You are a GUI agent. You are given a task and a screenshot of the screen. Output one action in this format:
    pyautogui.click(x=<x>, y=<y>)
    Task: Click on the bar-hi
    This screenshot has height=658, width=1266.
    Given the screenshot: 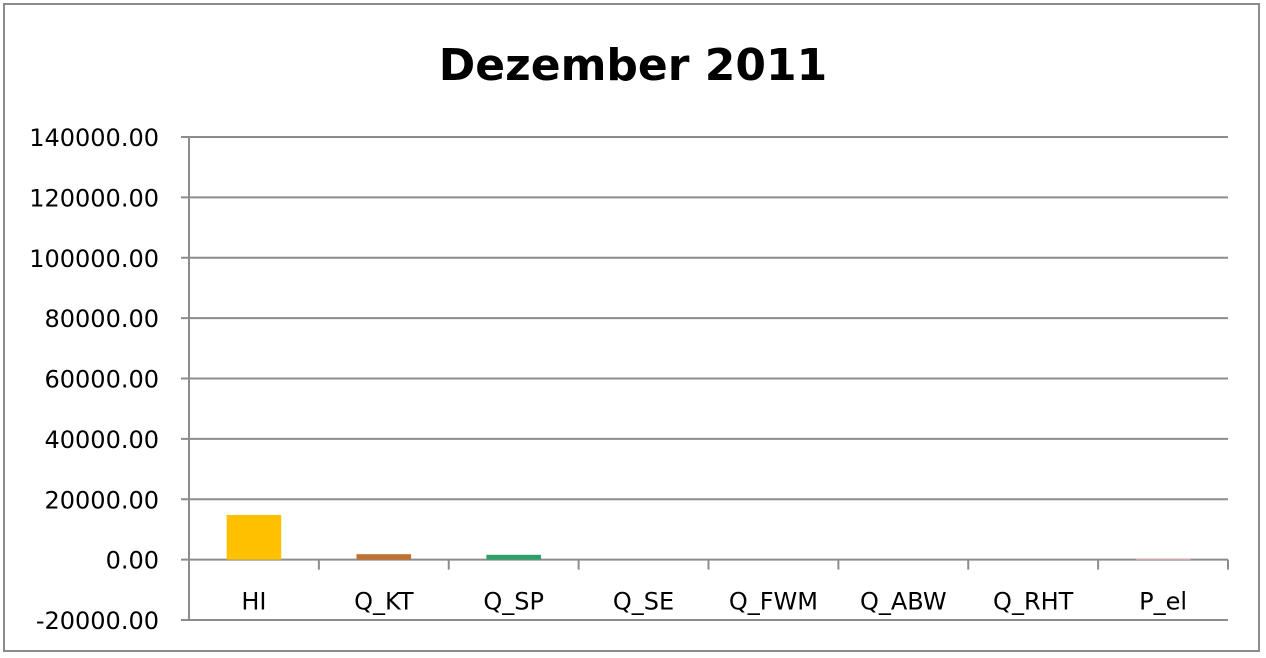 What is the action you would take?
    pyautogui.click(x=254, y=537)
    